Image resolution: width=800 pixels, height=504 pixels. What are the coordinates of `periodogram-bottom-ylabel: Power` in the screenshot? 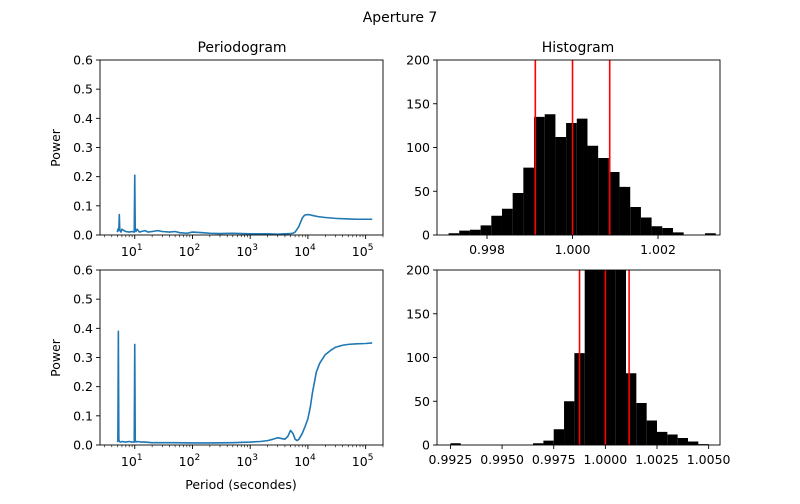 It's located at (55, 357).